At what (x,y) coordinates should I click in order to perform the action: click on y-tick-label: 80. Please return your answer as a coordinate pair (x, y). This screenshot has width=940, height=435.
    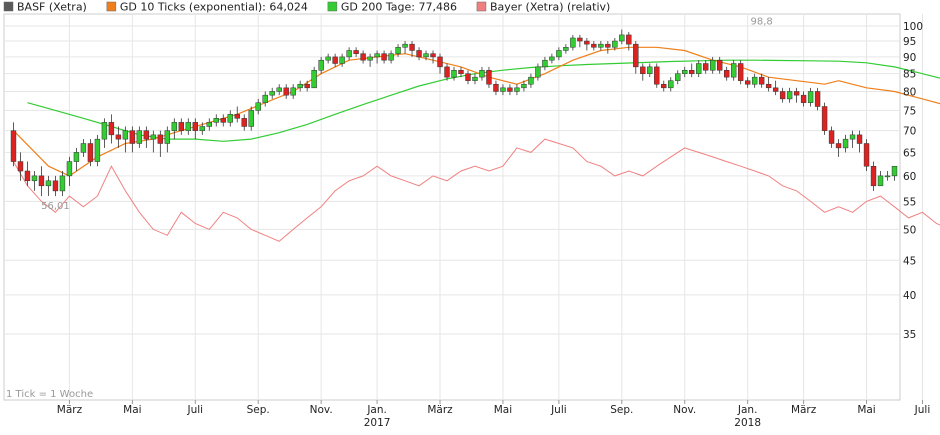
    Looking at the image, I should click on (909, 92).